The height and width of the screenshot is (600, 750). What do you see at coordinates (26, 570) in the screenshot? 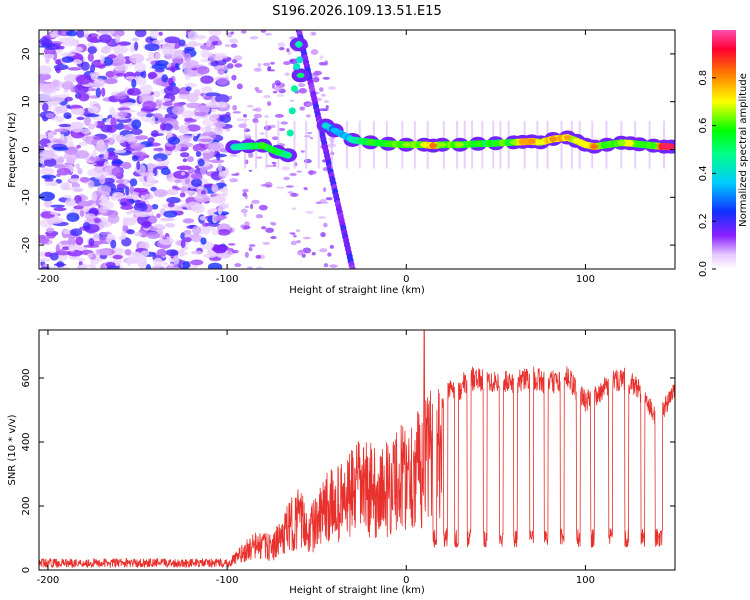
I see `snr-ytick-label: 0` at bounding box center [26, 570].